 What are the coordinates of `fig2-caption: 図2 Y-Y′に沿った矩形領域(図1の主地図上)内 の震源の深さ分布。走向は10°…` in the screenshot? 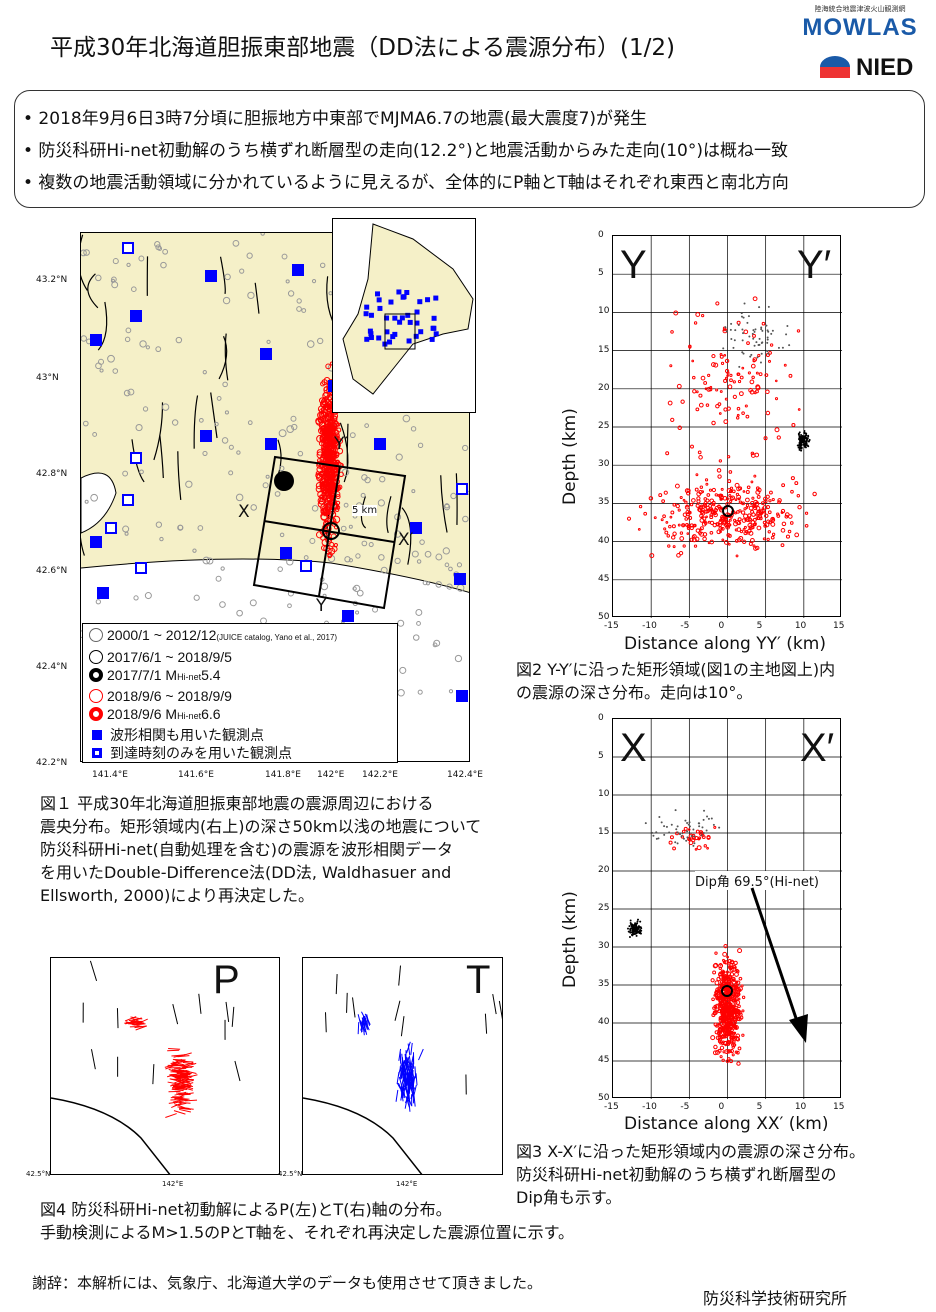 It's located at (676, 681).